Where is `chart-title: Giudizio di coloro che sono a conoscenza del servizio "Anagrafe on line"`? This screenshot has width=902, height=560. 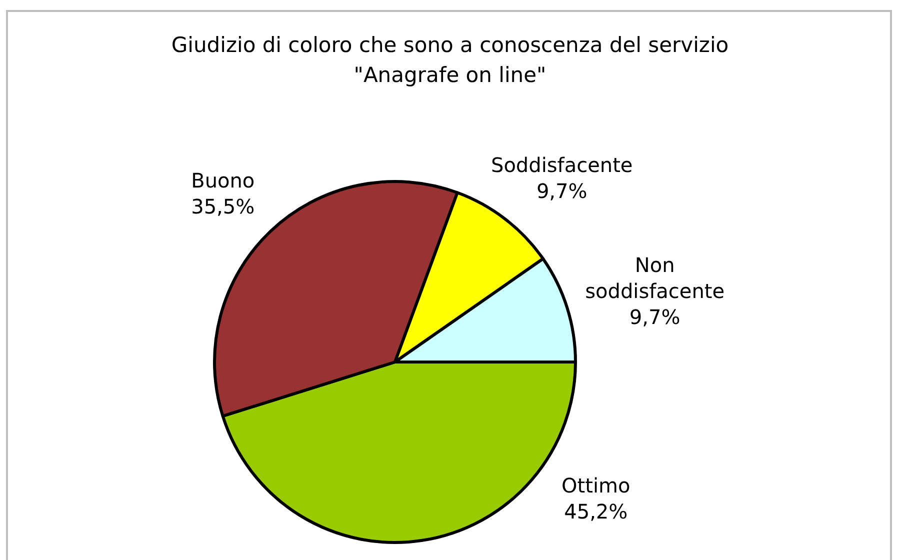 chart-title: Giudizio di coloro che sono a conoscenza del servizio "Anagrafe on line" is located at coordinates (450, 60).